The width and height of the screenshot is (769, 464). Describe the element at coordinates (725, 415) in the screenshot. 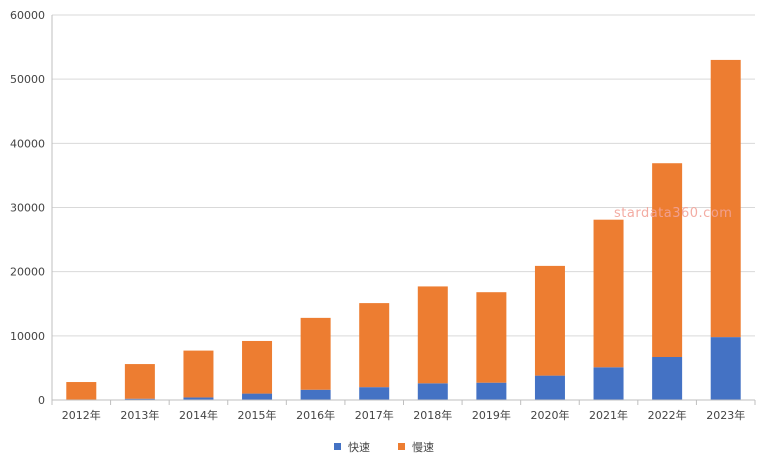

I see `x-tick-label: 2023年` at that location.